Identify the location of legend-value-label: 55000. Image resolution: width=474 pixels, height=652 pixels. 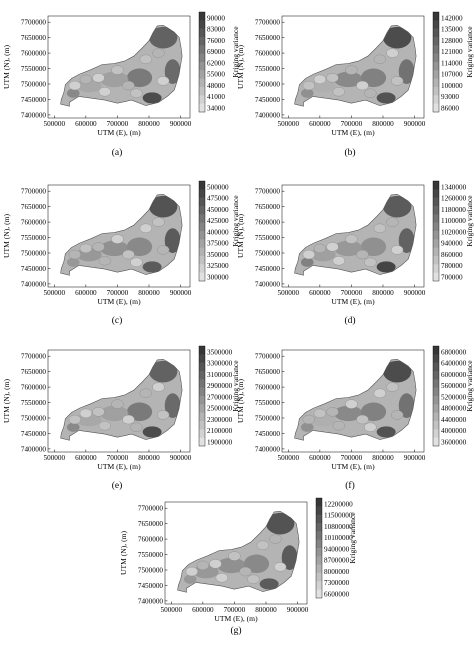
(216, 75).